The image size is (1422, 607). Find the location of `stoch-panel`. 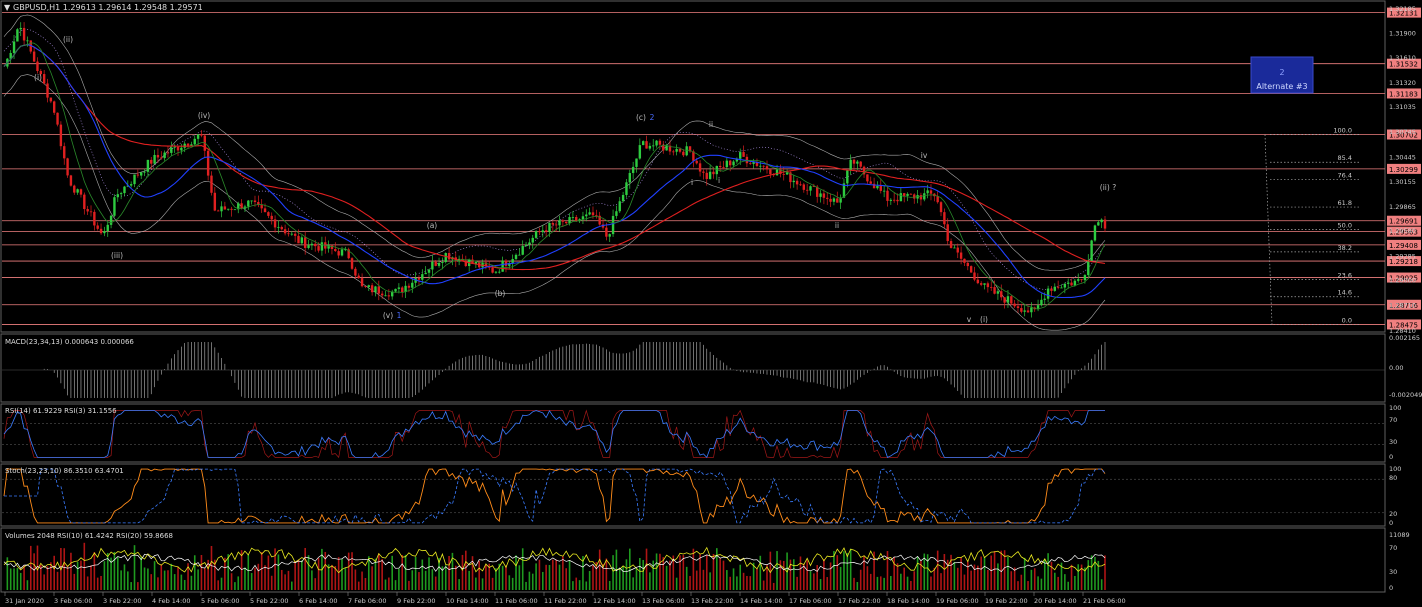

stoch-panel is located at coordinates (693, 495).